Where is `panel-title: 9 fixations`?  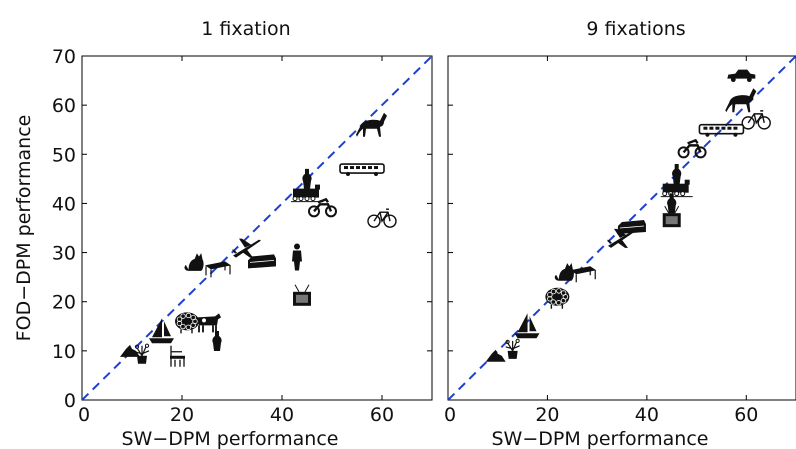
panel-title: 9 fixations is located at coordinates (635, 29).